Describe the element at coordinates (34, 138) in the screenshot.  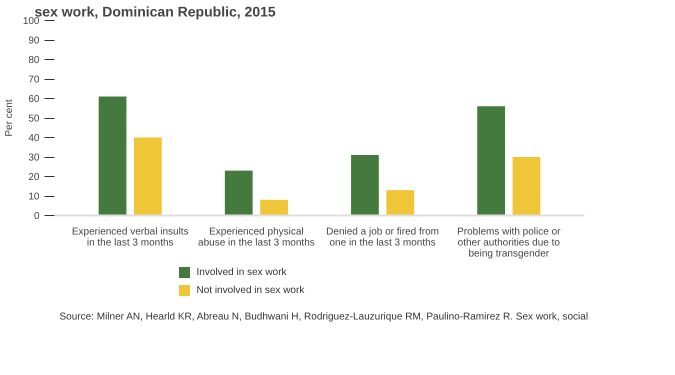
I see `y-tick-label: 40` at that location.